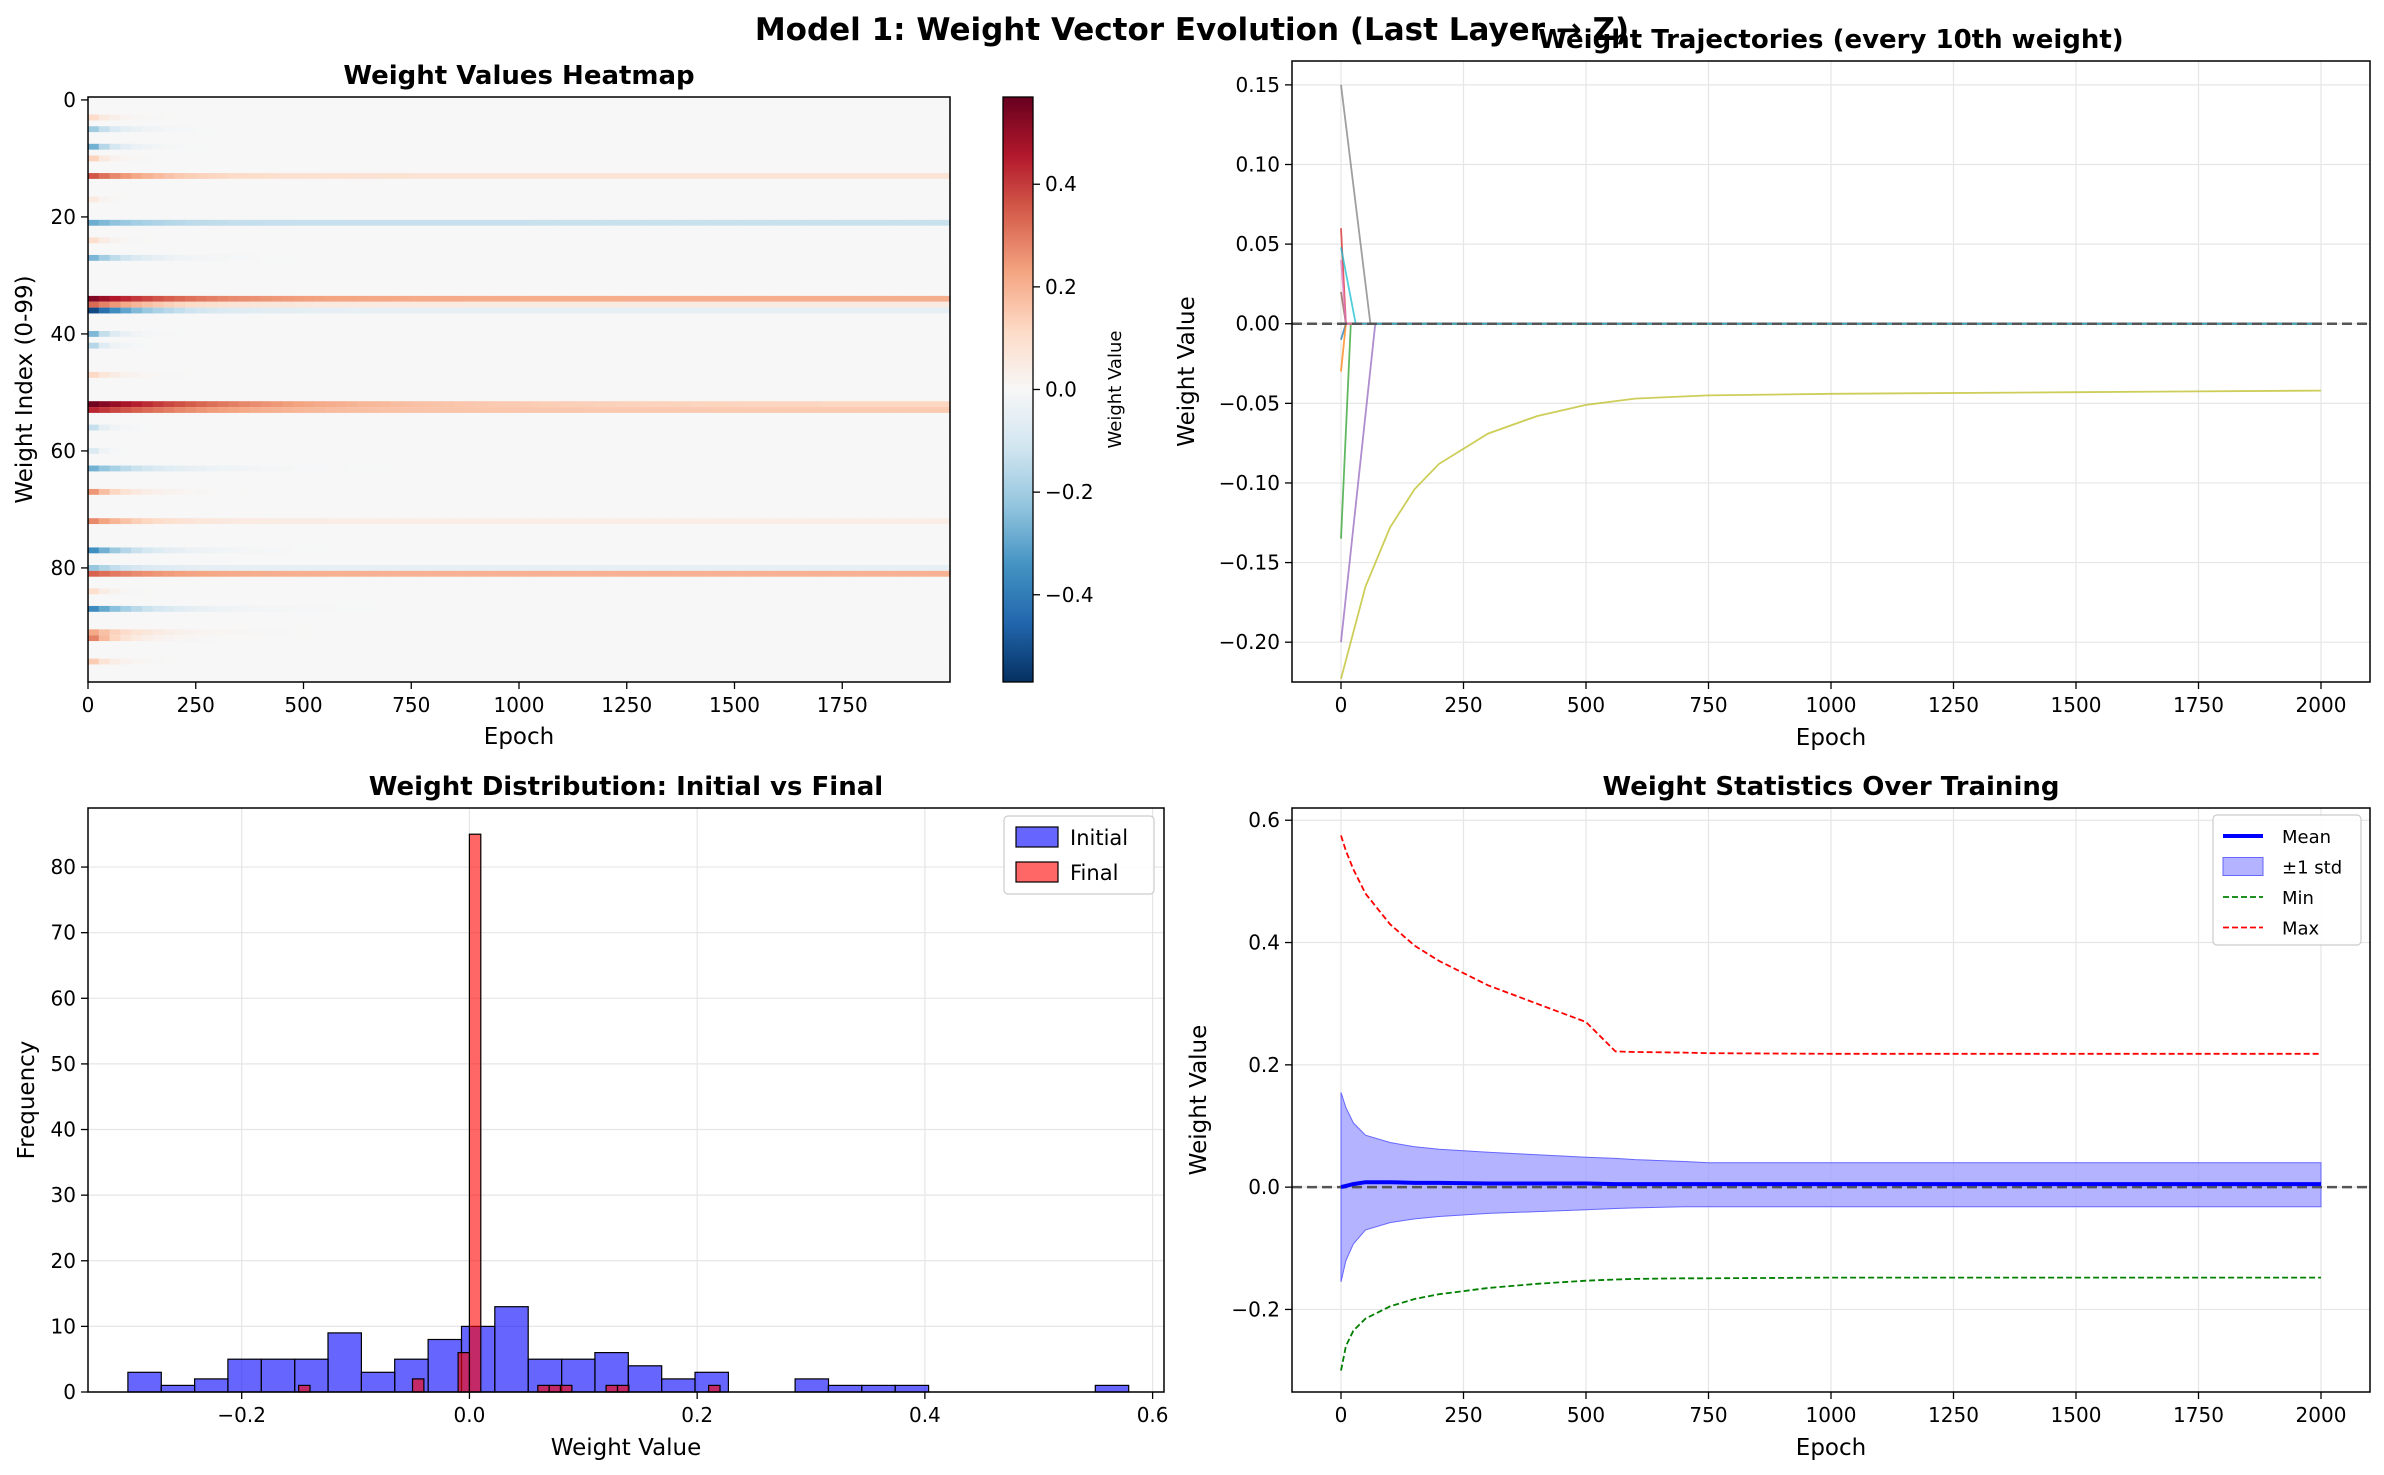 This screenshot has width=2384, height=1475. What do you see at coordinates (511, 1349) in the screenshot?
I see `initial-bar` at bounding box center [511, 1349].